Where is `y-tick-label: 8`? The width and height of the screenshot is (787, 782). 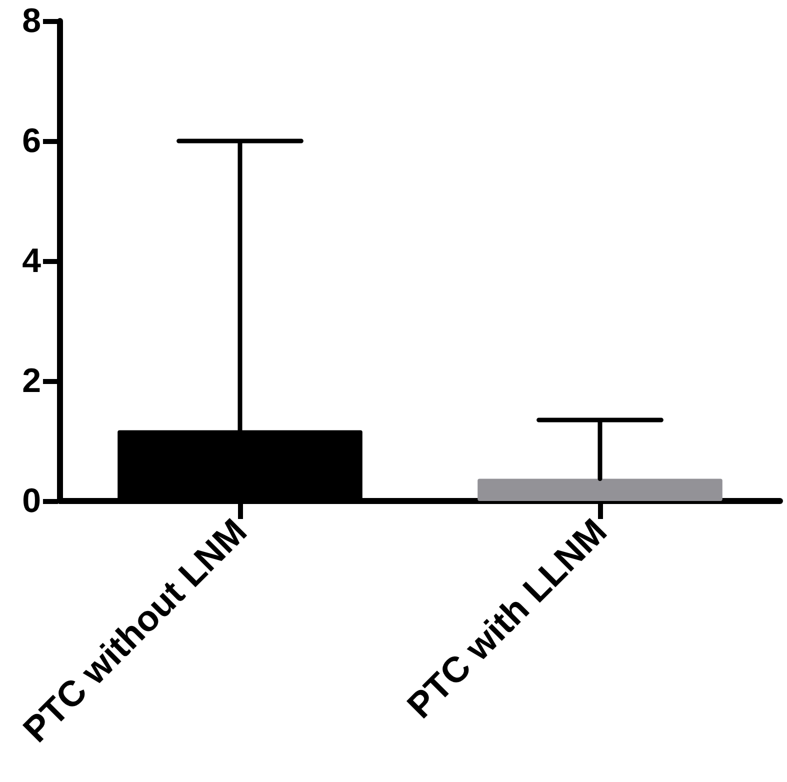 y-tick-label: 8 is located at coordinates (31, 21).